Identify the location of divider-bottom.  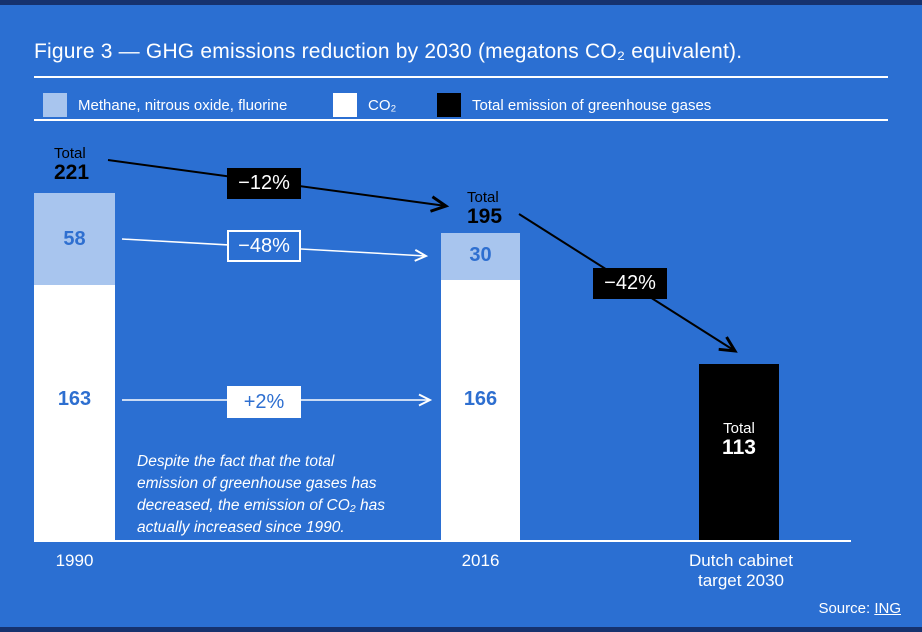
(461, 120).